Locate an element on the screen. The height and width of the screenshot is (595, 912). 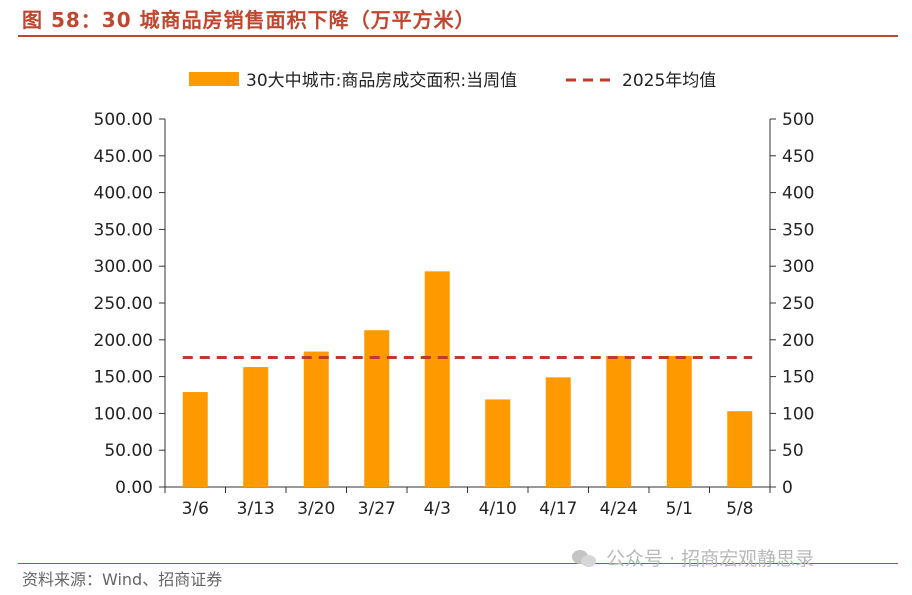
y-tick-label-right: 200 is located at coordinates (798, 341).